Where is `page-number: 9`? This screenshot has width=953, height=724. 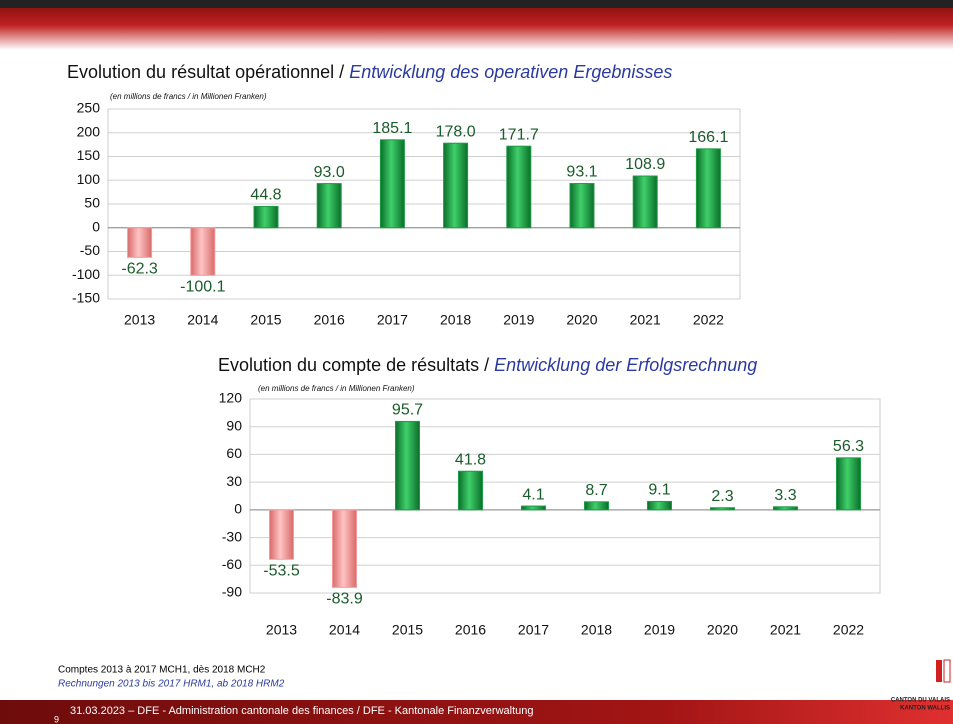
page-number: 9 is located at coordinates (56, 719).